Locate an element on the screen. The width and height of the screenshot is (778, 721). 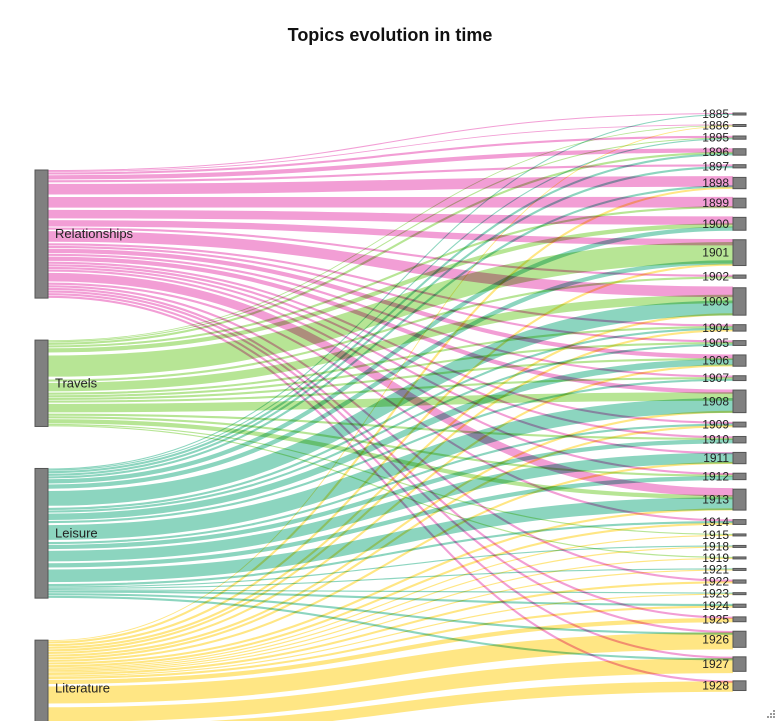
node-1901 is located at coordinates (739, 253).